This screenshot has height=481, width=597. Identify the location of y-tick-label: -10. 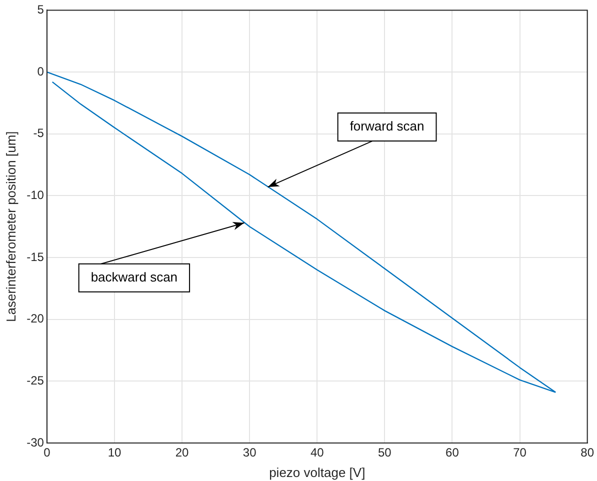
(35, 195).